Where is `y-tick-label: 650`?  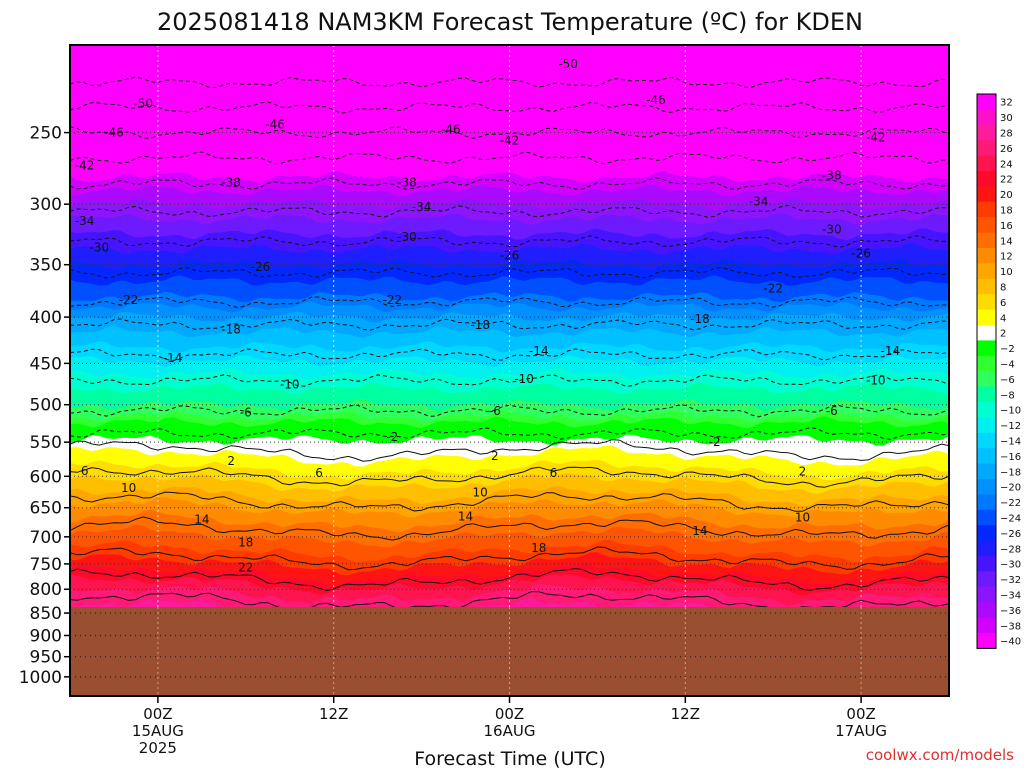
y-tick-label: 650 is located at coordinates (46, 509).